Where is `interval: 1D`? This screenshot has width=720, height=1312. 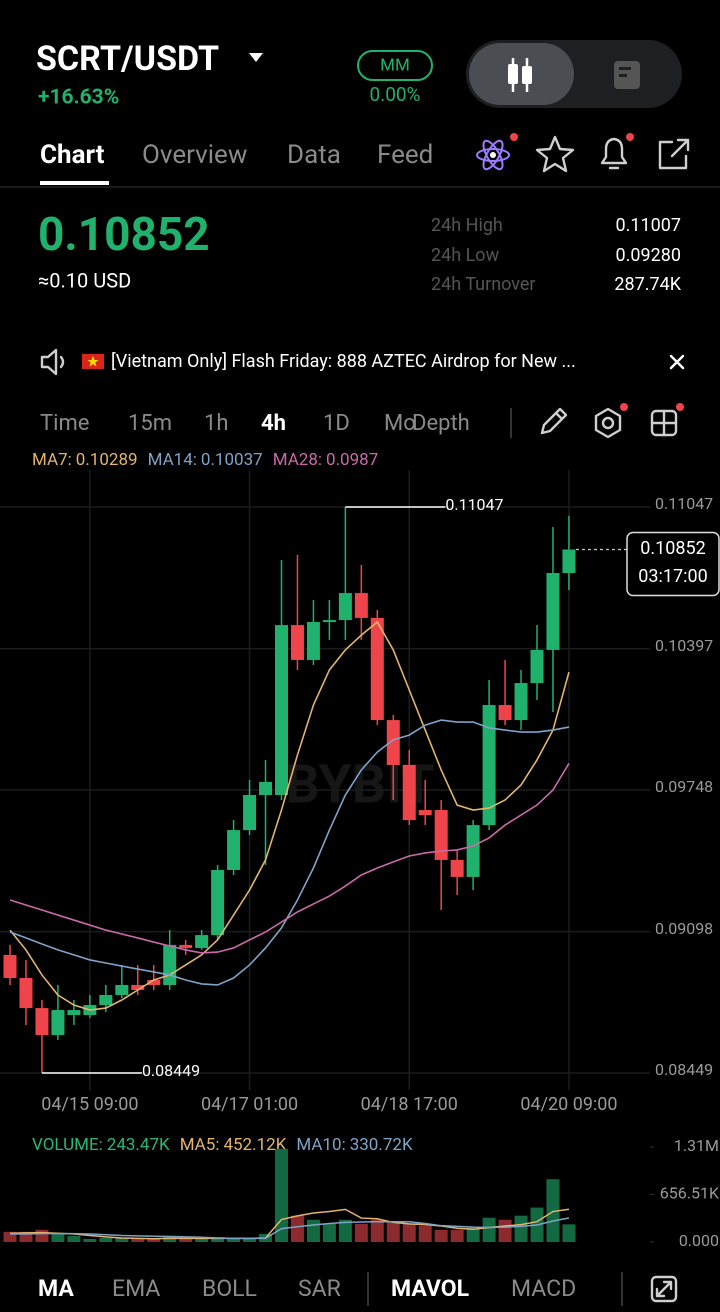 interval: 1D is located at coordinates (336, 423).